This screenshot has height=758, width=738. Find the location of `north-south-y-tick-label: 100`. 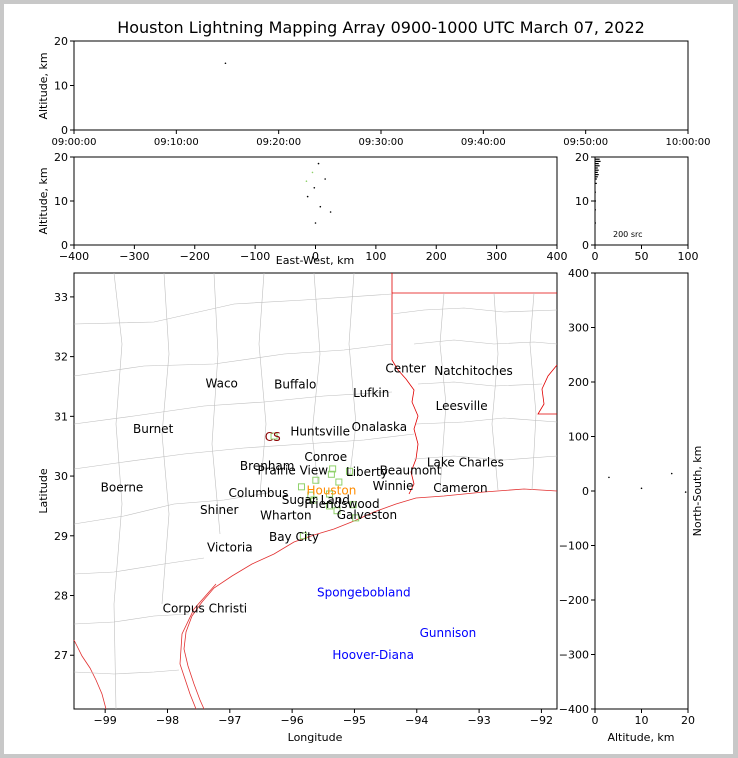

north-south-y-tick-label: 100 is located at coordinates (578, 437).